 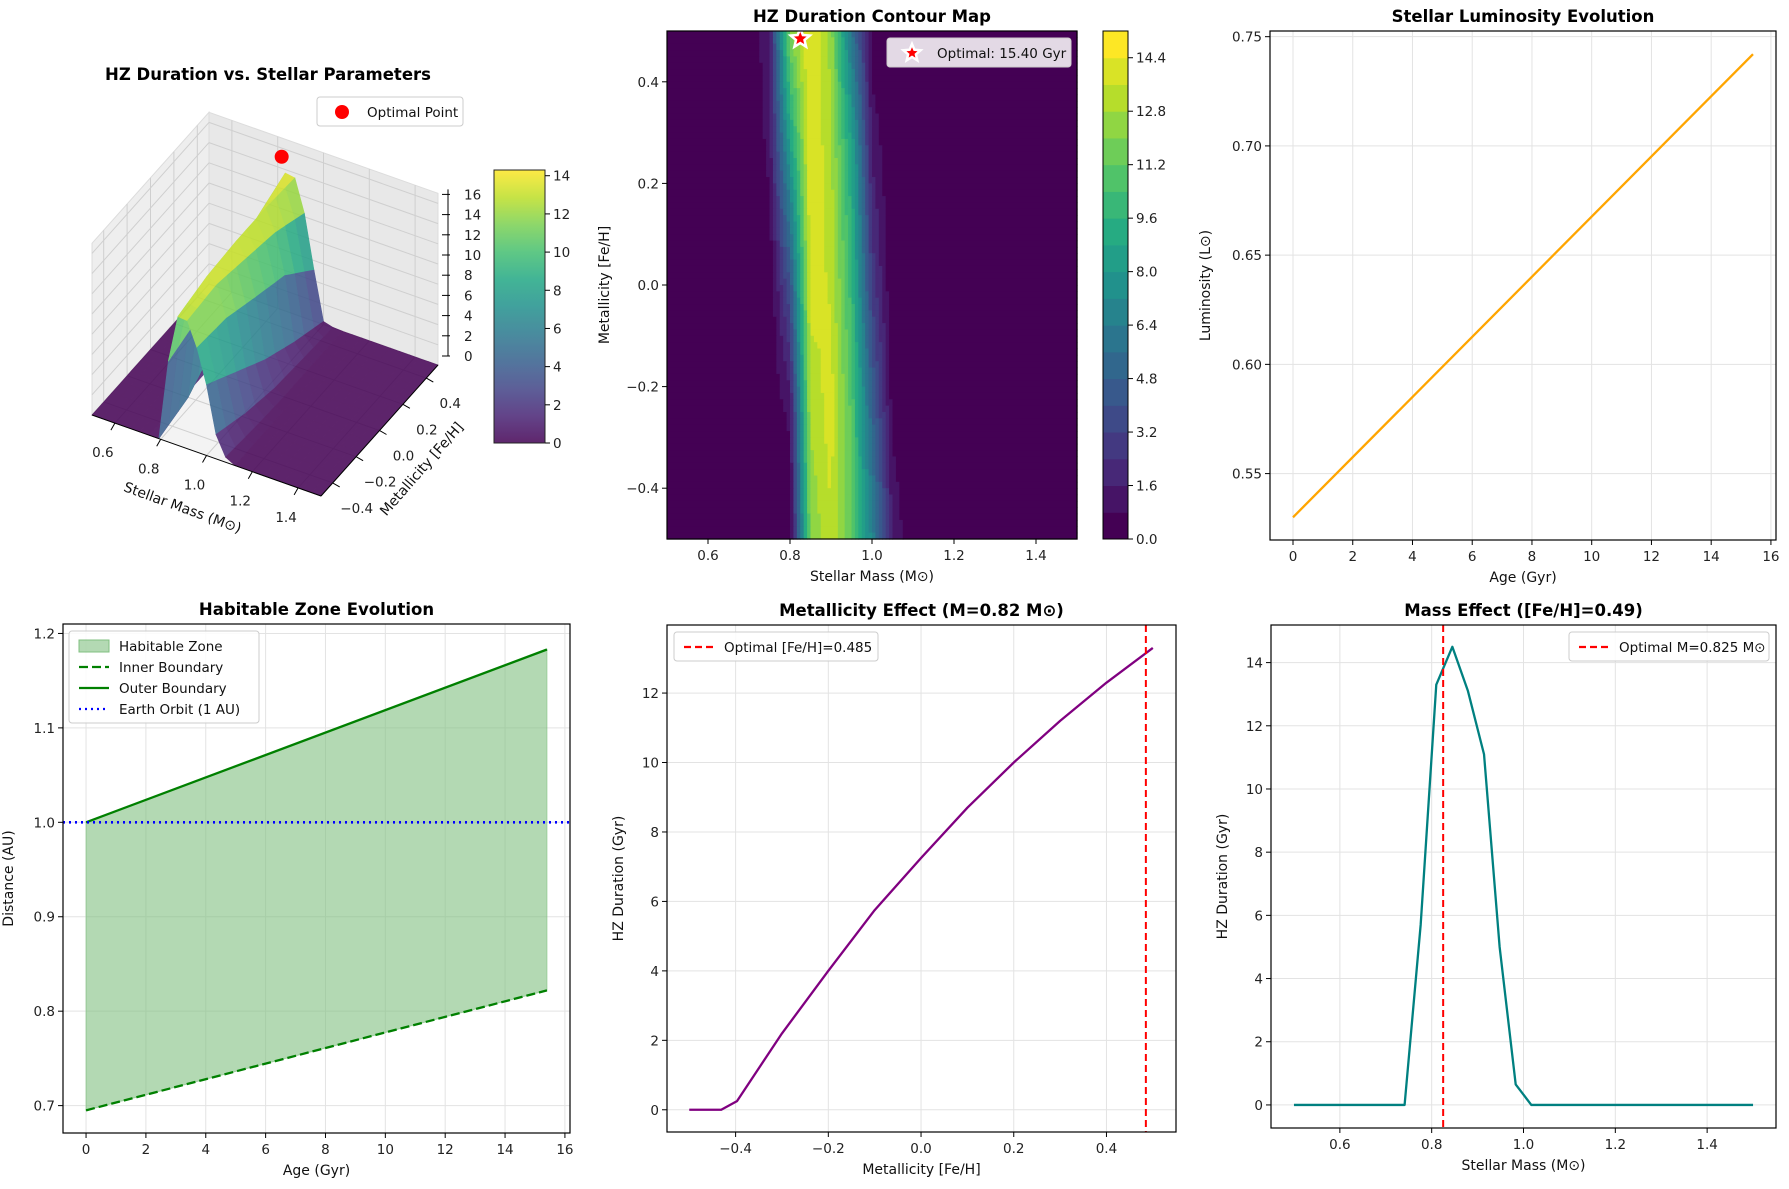 I want to click on x-tick-label: −0.2, so click(x=828, y=1149).